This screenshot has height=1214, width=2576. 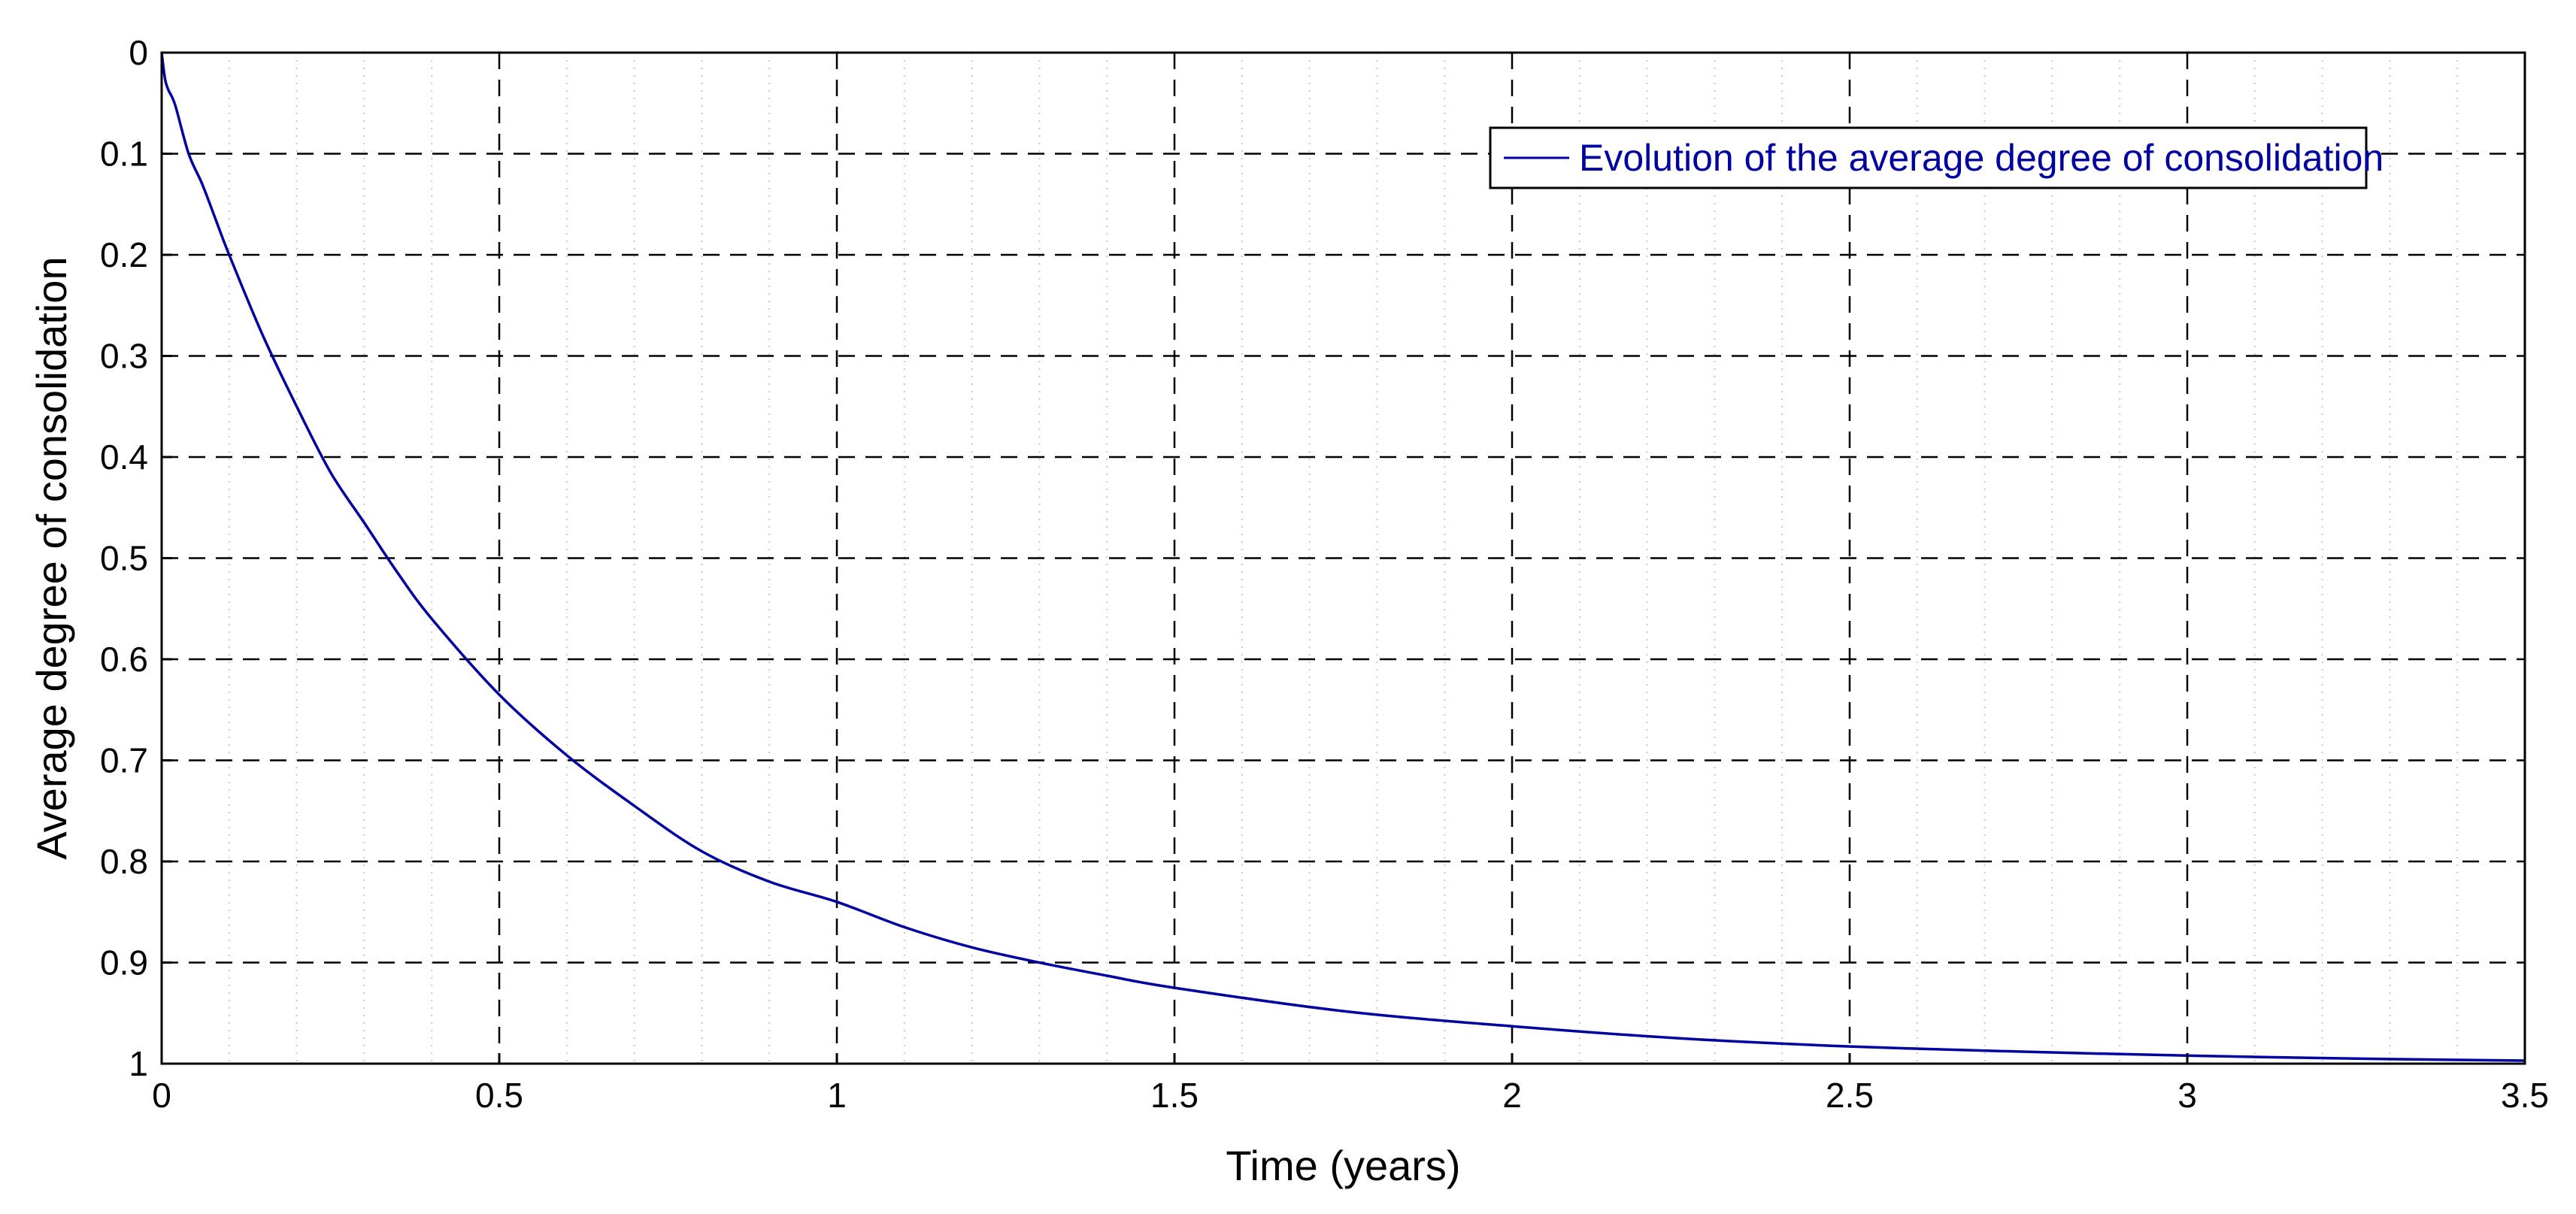 What do you see at coordinates (124, 760) in the screenshot?
I see `y-tick-label: 0.7` at bounding box center [124, 760].